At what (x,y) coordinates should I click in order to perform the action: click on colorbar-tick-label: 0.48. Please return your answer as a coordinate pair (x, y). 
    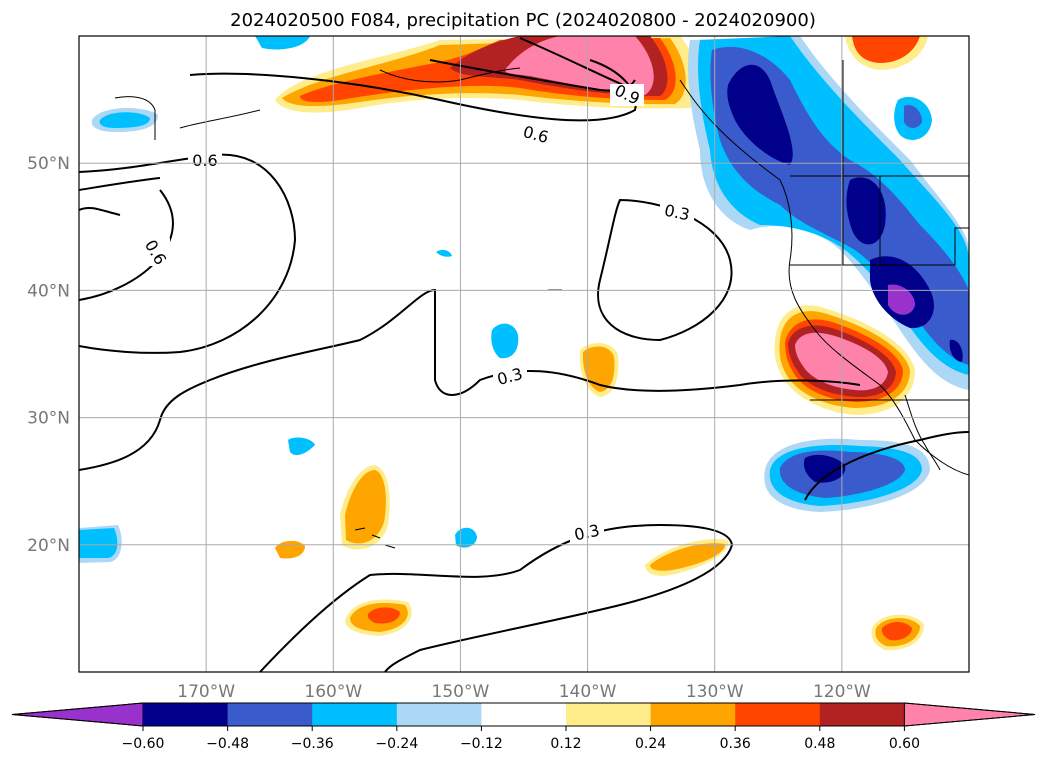
    Looking at the image, I should click on (819, 744).